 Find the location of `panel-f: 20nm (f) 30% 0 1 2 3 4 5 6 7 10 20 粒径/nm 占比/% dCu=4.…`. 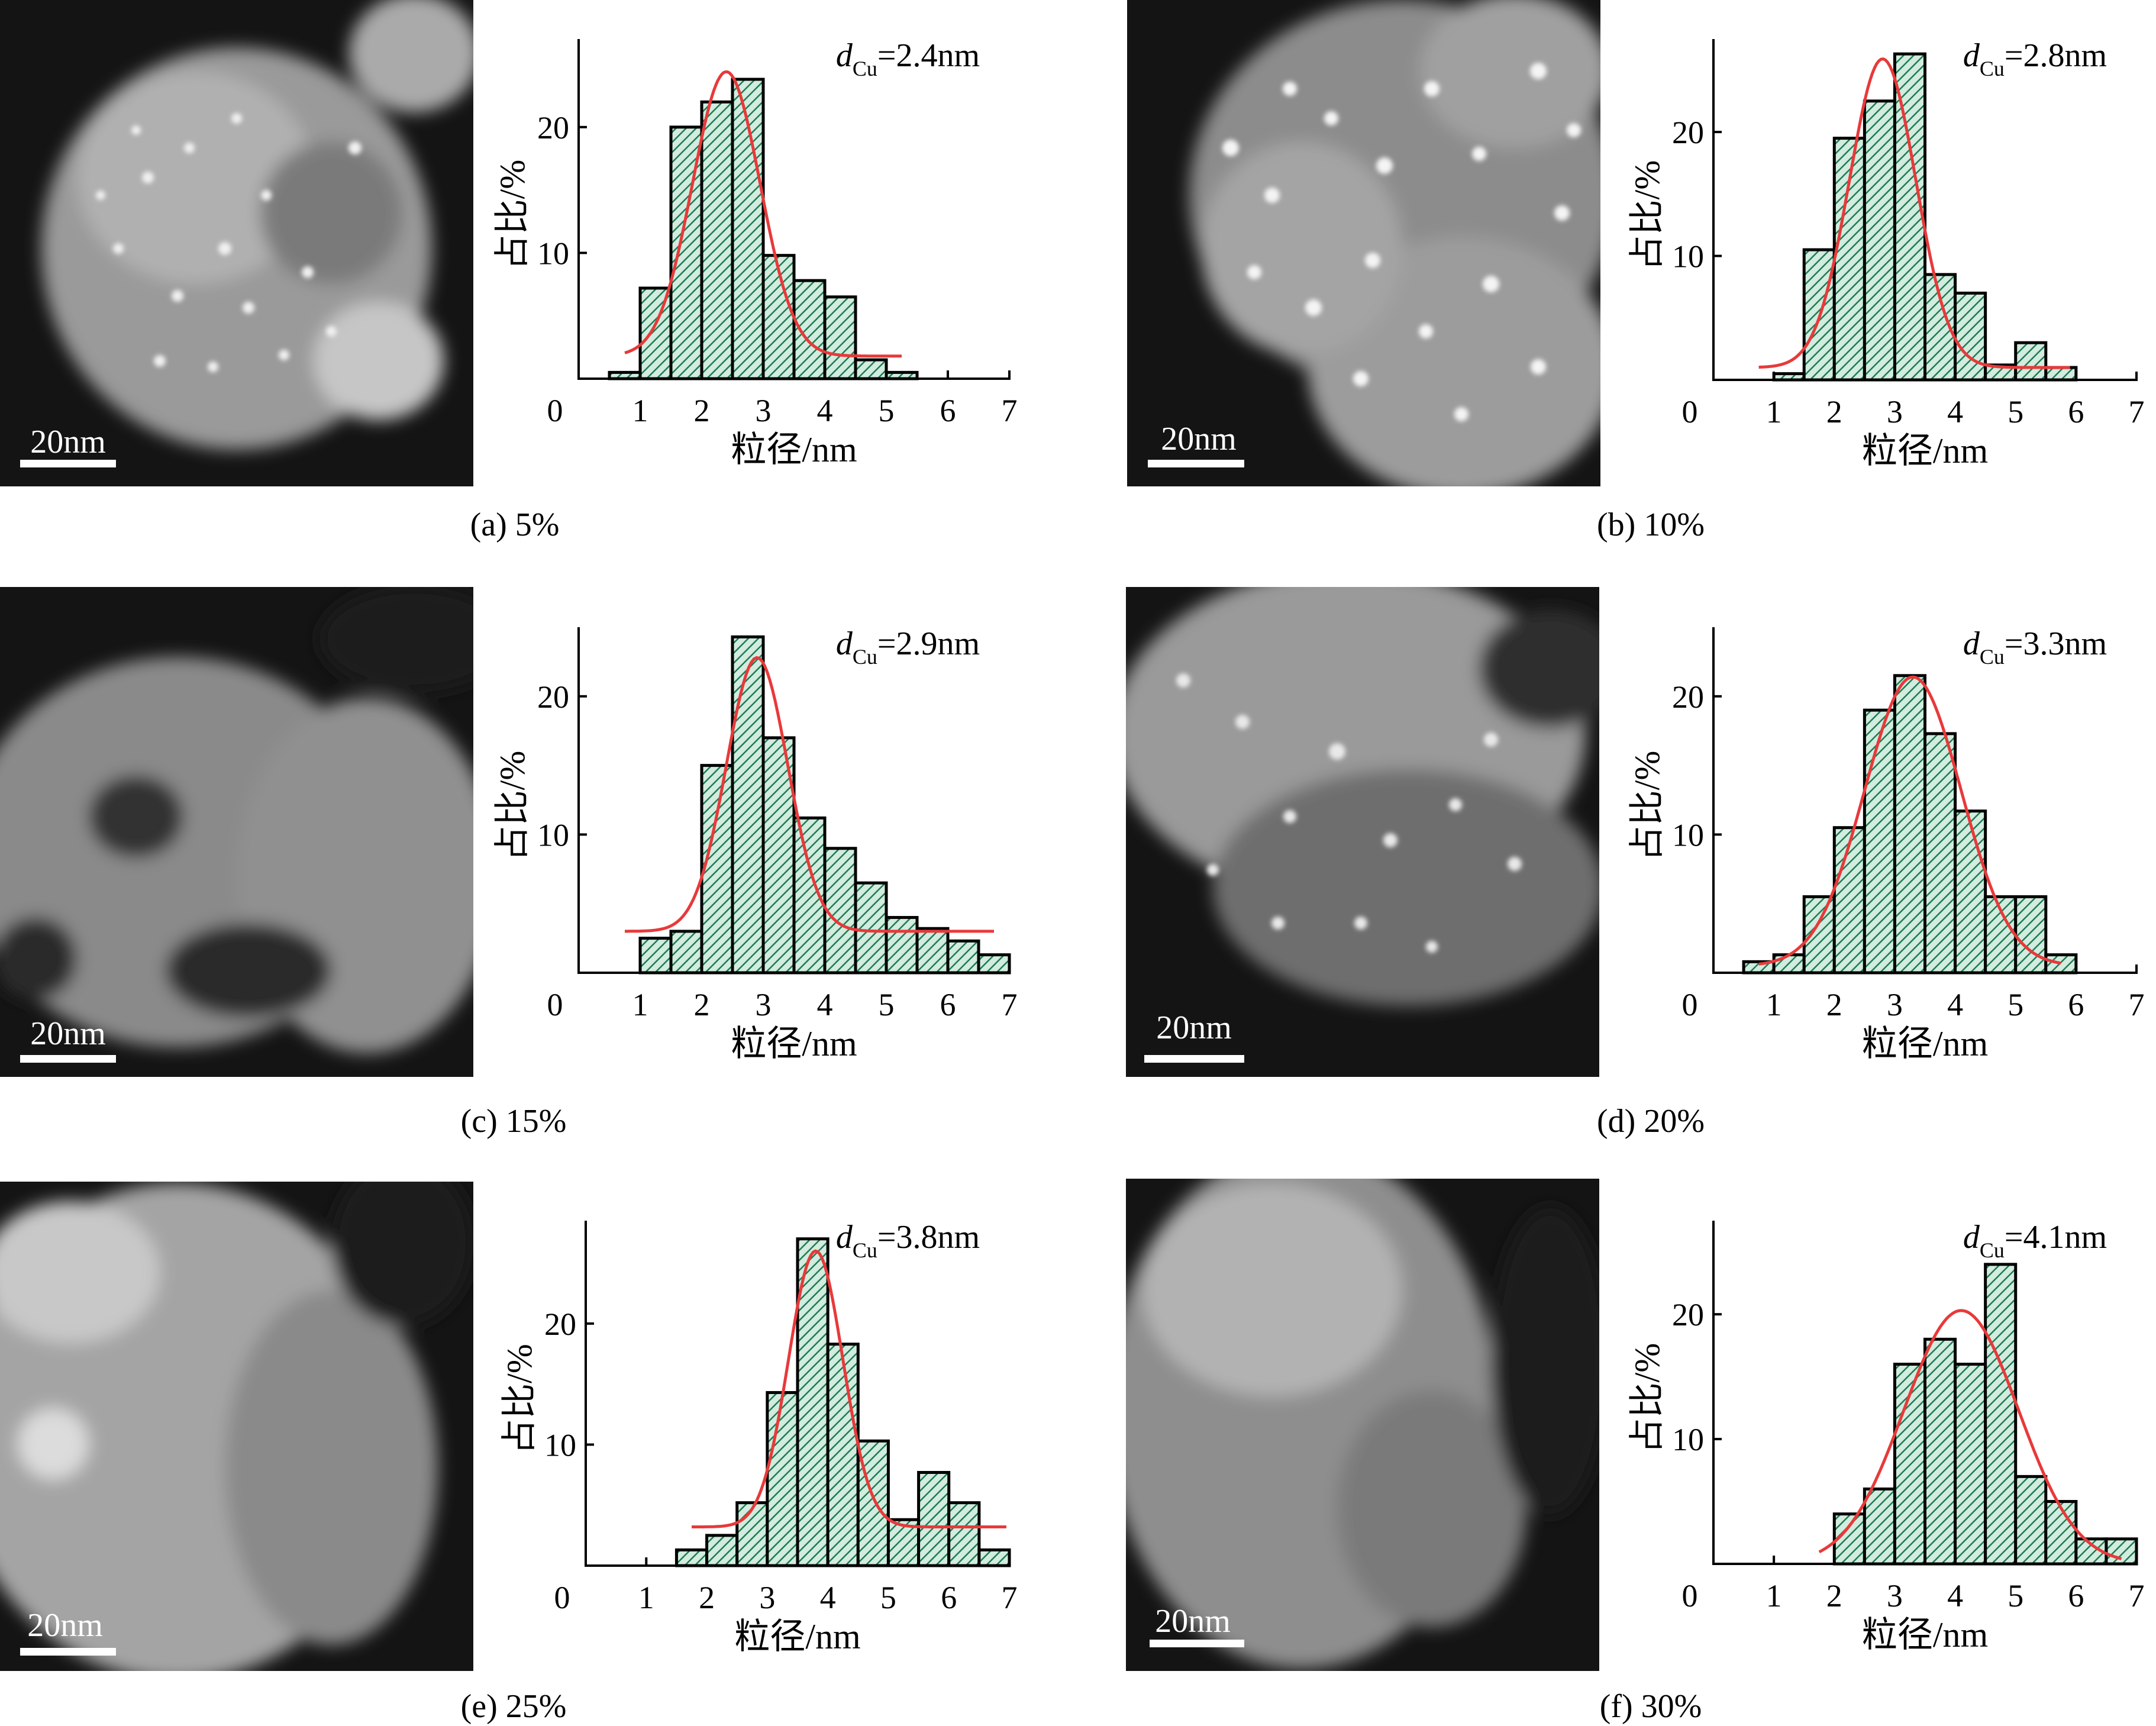

panel-f: 20nm (f) 30% 0 1 2 3 4 5 6 7 10 20 粒径/nm 占比/% dCu=4.… is located at coordinates (1635, 1452).